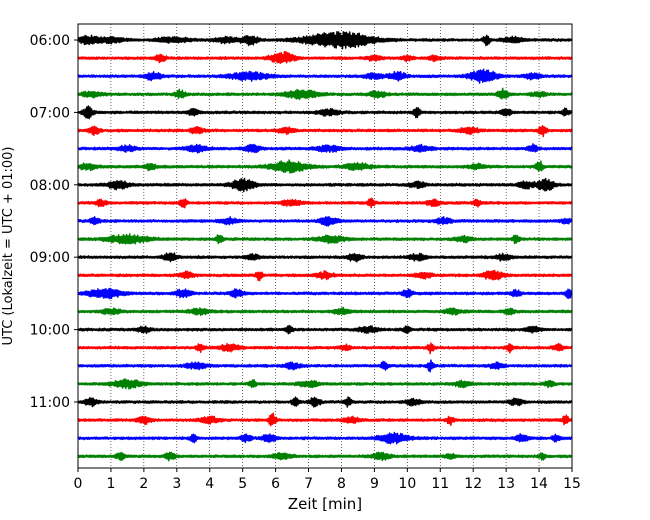  Describe the element at coordinates (407, 484) in the screenshot. I see `x-tick-label: 10` at that location.